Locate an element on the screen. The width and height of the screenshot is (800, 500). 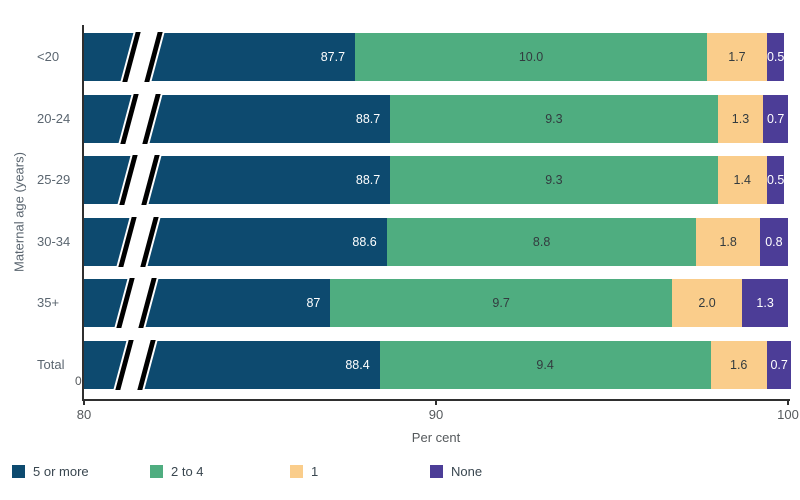
legend: 5 or more 2 to 4 1 None is located at coordinates (400, 473).